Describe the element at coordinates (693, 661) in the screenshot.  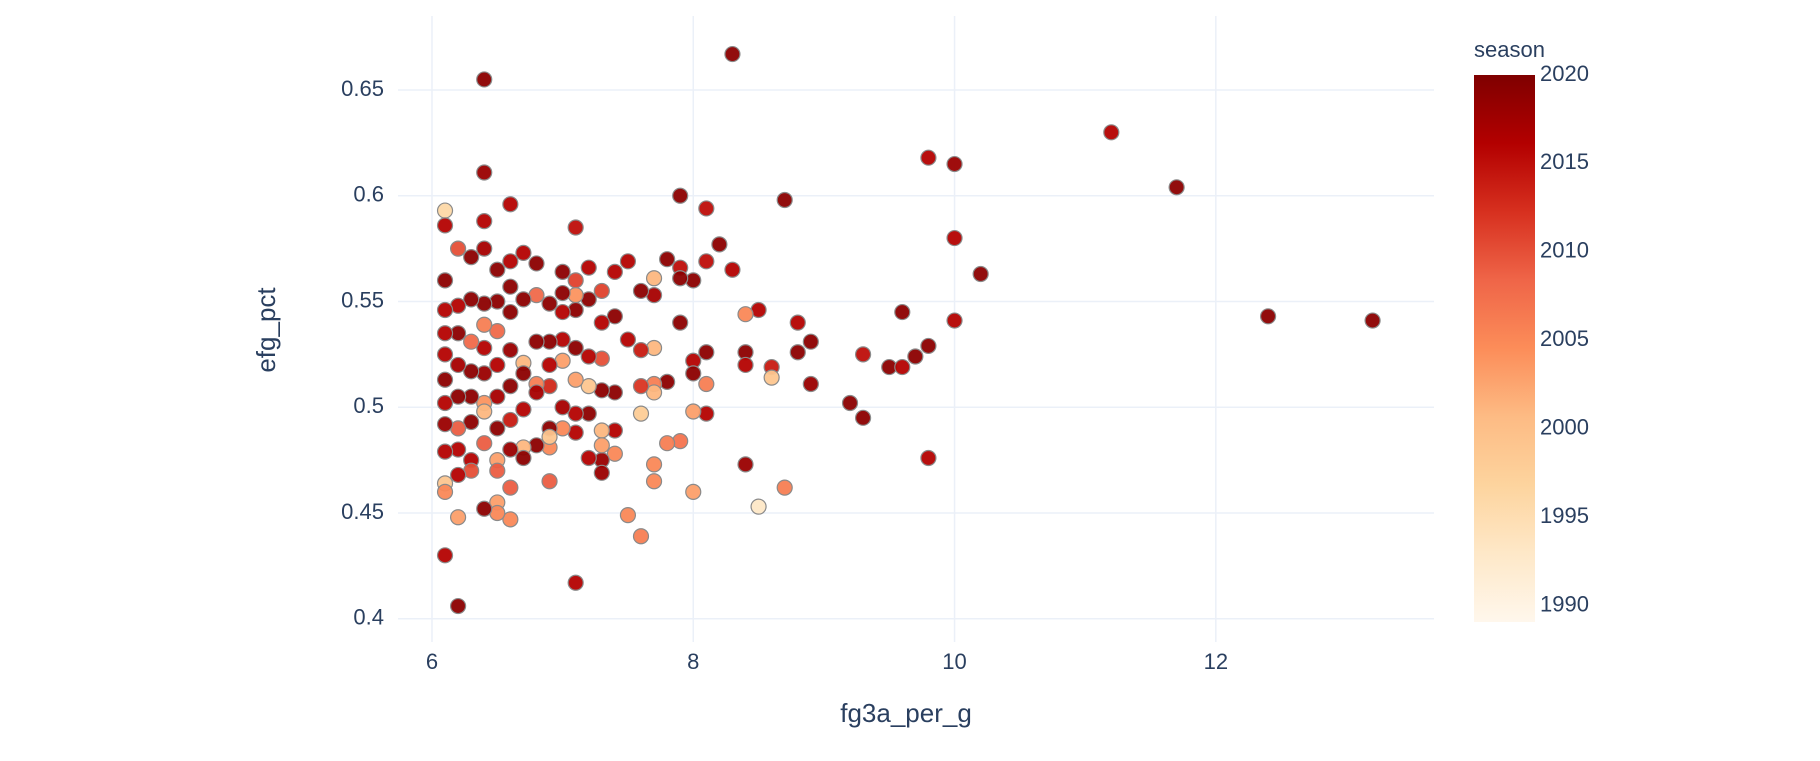
I see `x-tick-label: 8` at that location.